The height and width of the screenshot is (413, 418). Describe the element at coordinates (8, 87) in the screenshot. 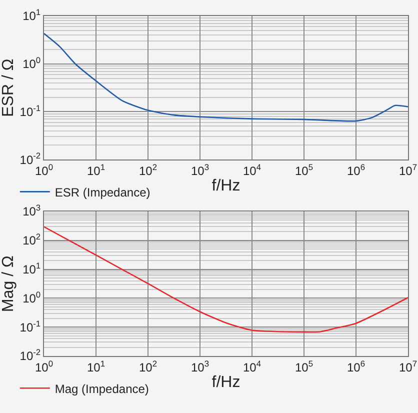

I see `y-axis-title: ESR / Ω` at that location.